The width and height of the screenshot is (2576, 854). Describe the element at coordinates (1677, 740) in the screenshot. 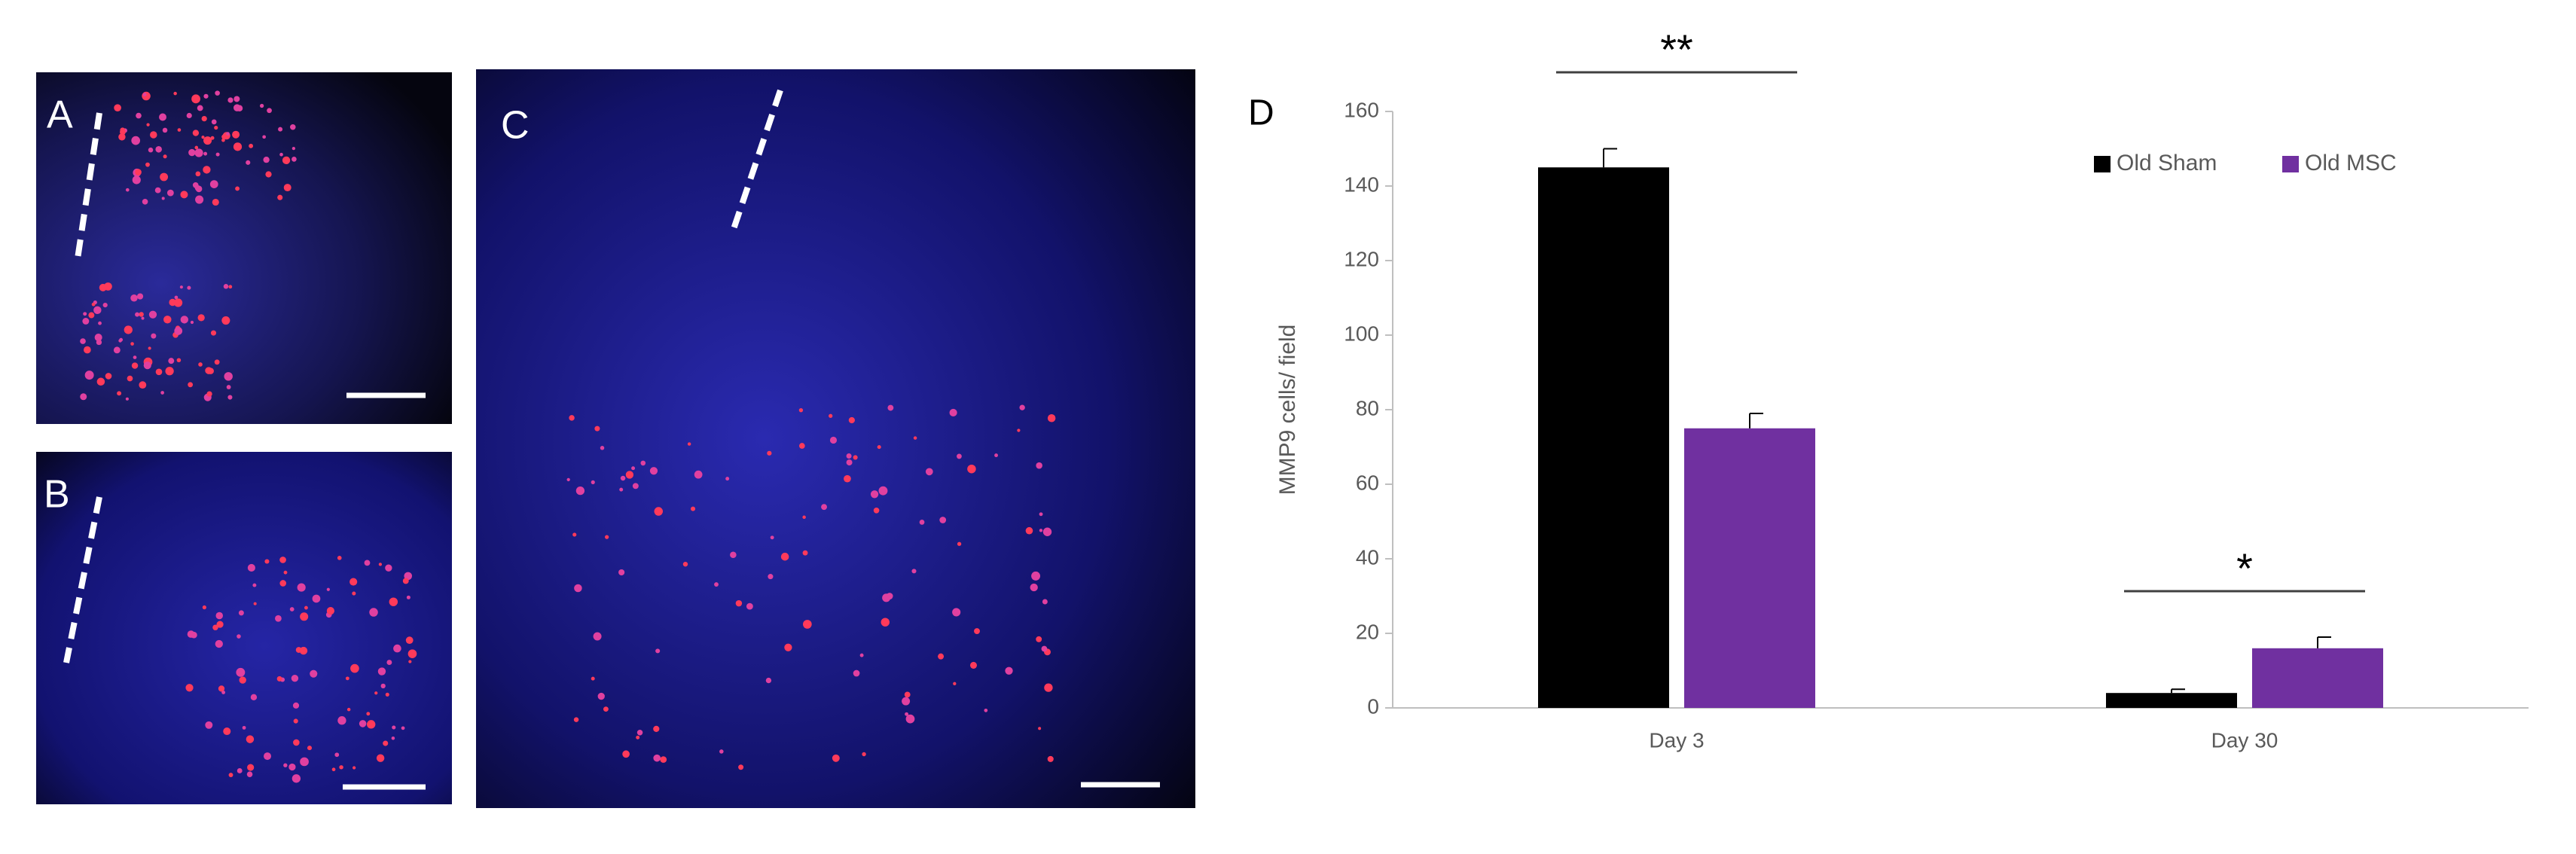

I see `x-tick-label: Day 3` at that location.